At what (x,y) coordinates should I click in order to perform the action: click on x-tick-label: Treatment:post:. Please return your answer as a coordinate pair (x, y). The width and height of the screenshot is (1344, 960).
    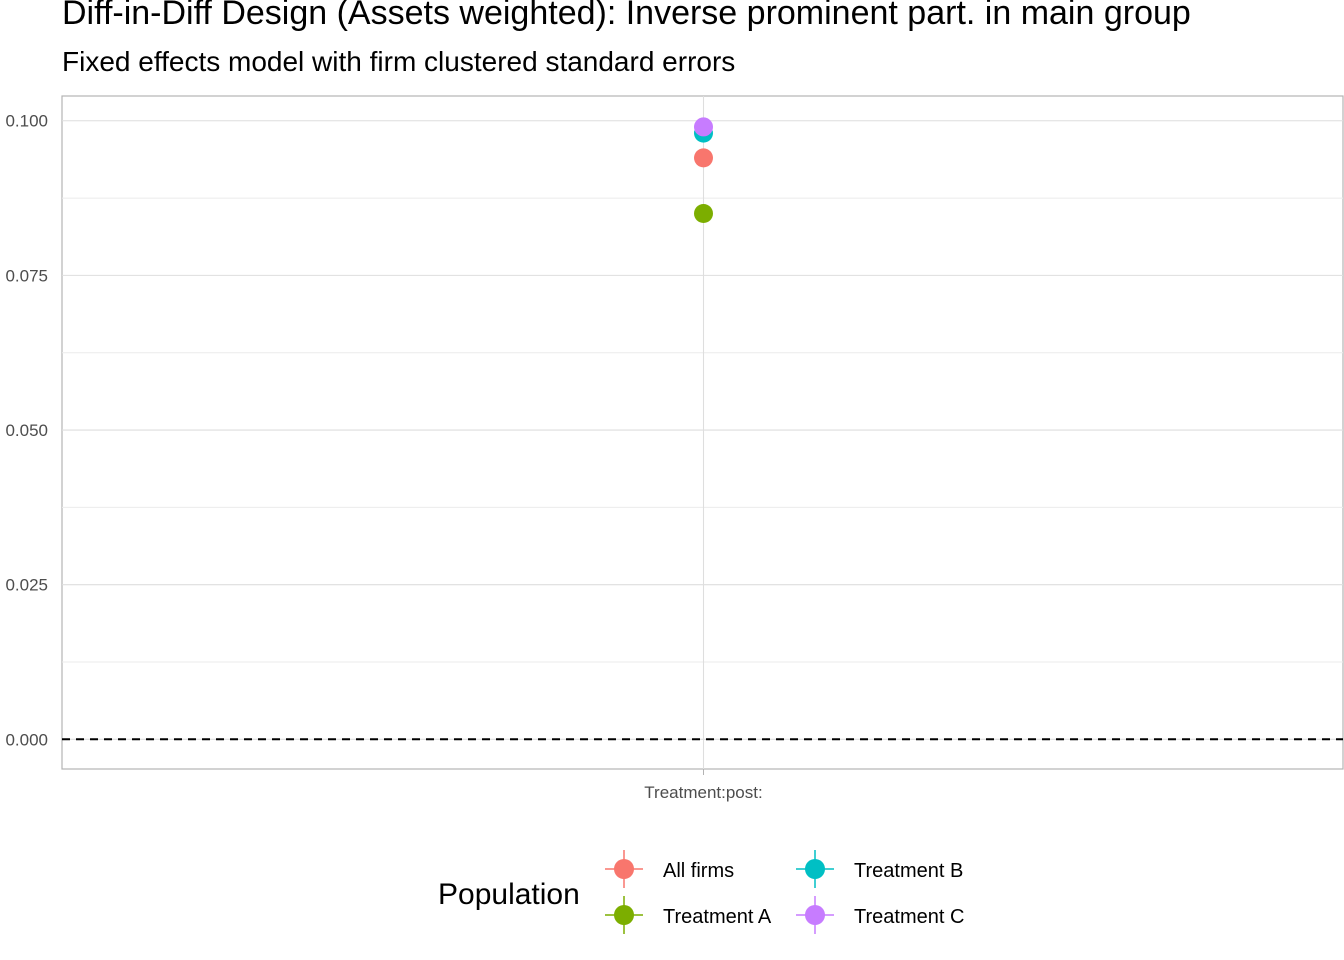
    Looking at the image, I should click on (703, 792).